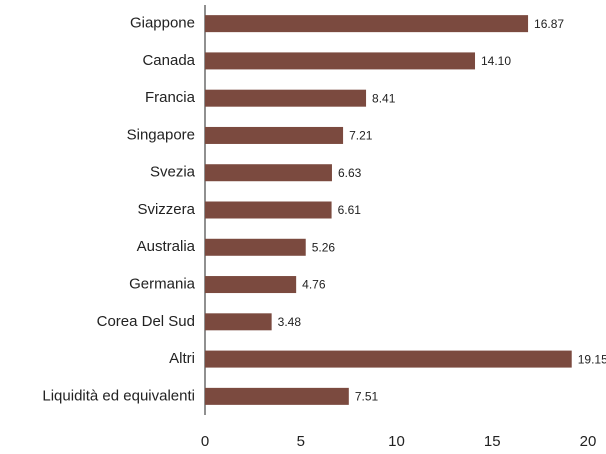 This screenshot has width=606, height=454. Describe the element at coordinates (162, 23) in the screenshot. I see `y-tick-label: Giappone` at that location.